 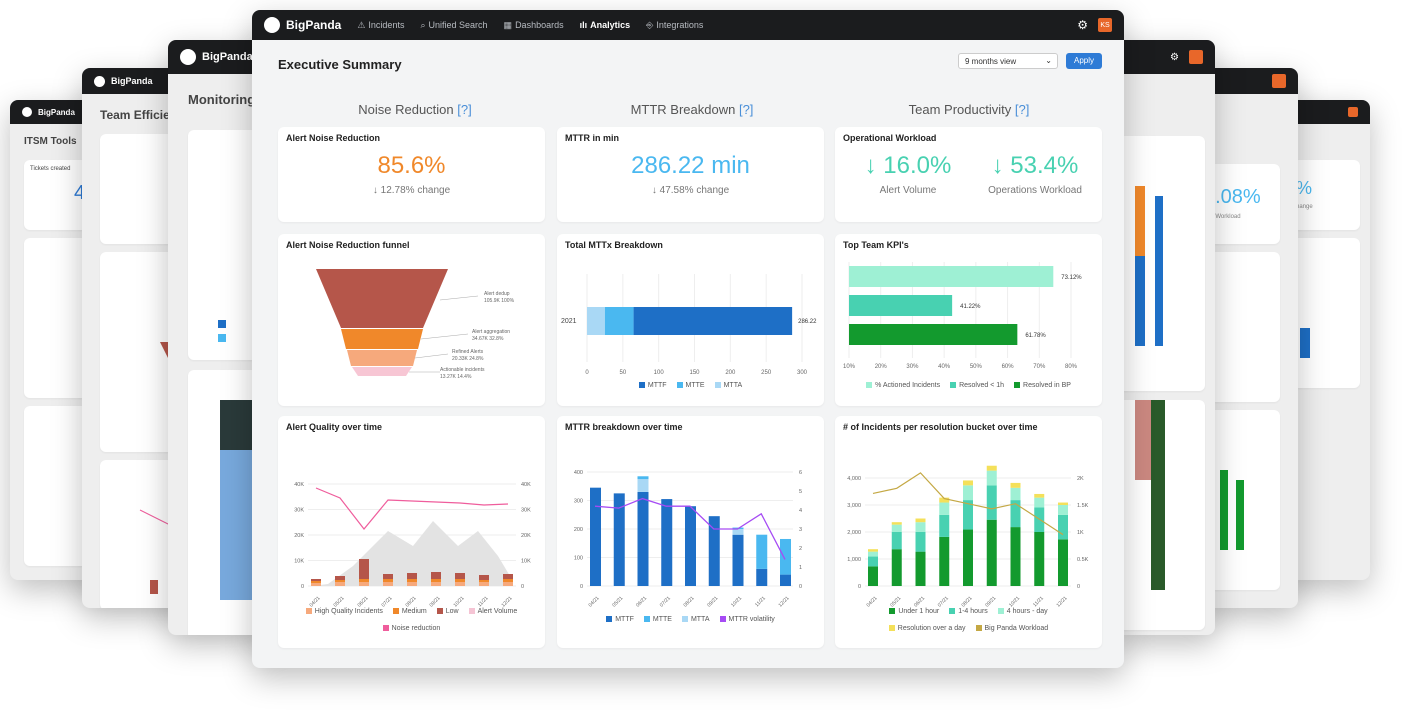 What do you see at coordinates (747, 619) in the screenshot?
I see `legend-item: MTTR volatility` at bounding box center [747, 619].